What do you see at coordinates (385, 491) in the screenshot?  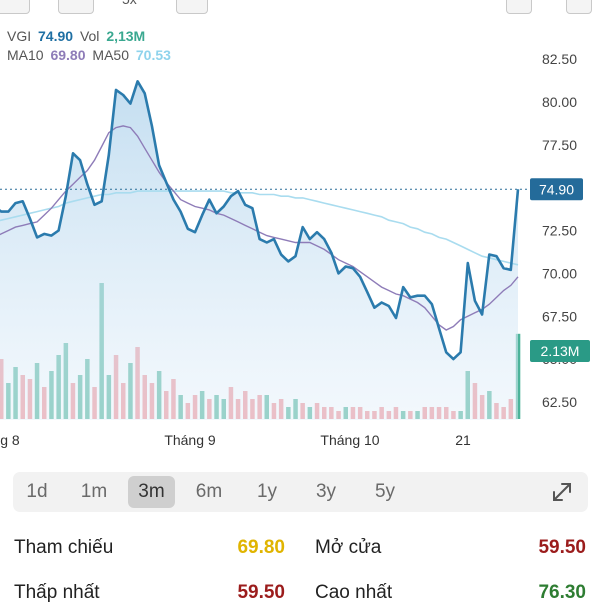 I see `tab-5y: 5y` at bounding box center [385, 491].